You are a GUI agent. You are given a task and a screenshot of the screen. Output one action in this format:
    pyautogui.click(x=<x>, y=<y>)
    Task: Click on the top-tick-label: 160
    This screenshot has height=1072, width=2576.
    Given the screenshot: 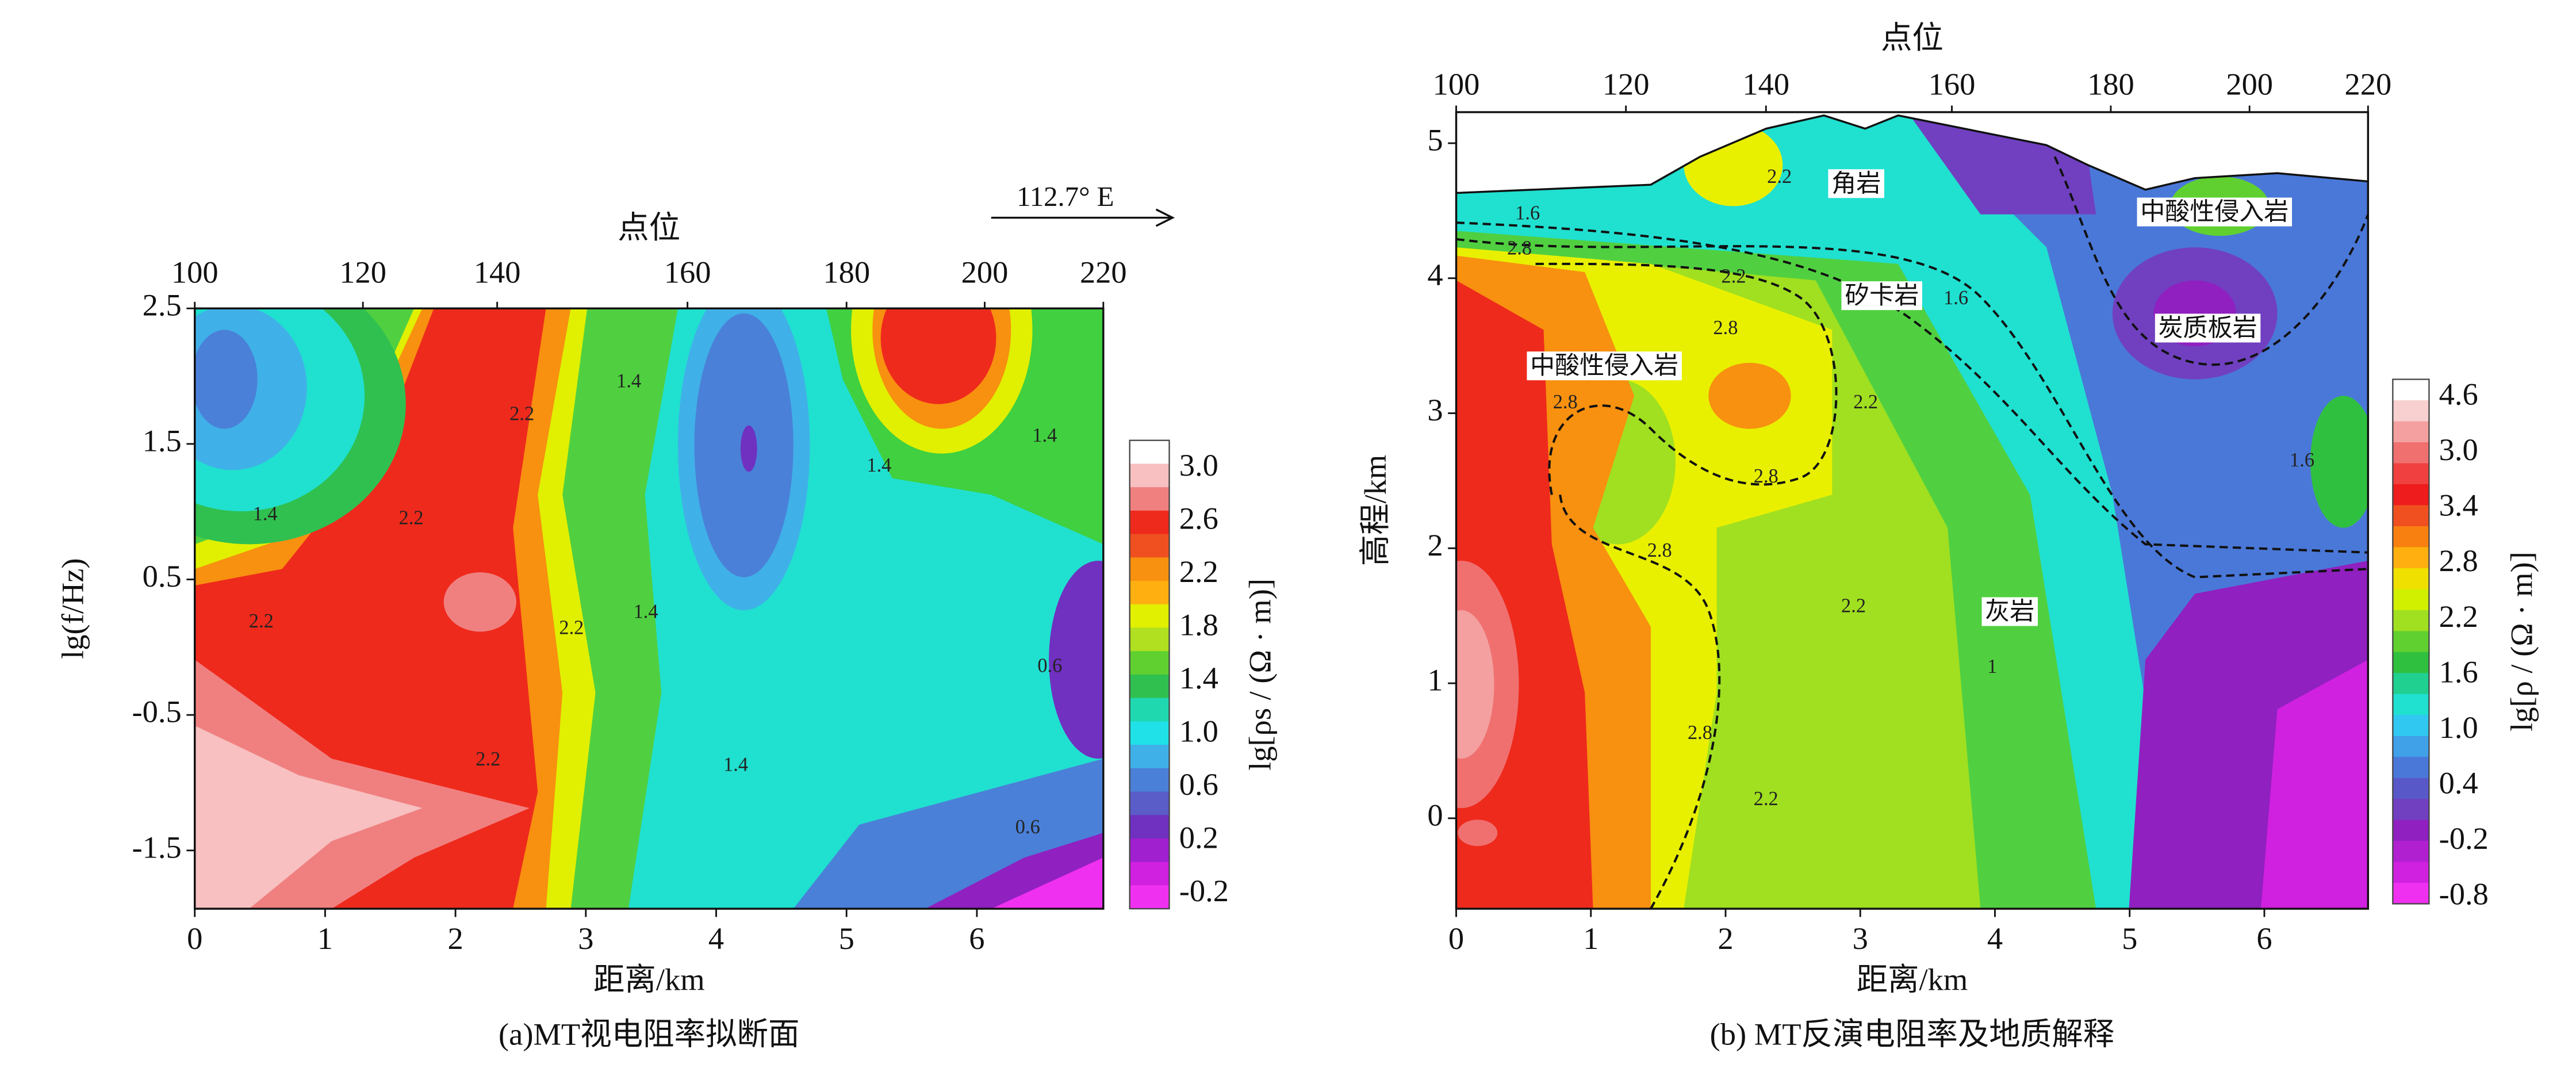 What is the action you would take?
    pyautogui.click(x=687, y=271)
    